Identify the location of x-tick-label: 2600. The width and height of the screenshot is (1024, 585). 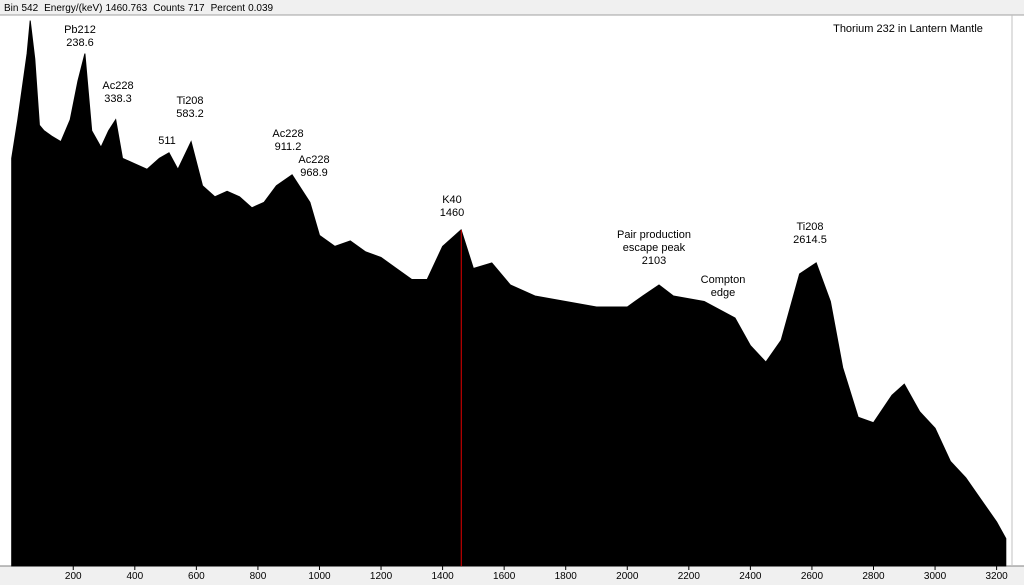
(812, 576).